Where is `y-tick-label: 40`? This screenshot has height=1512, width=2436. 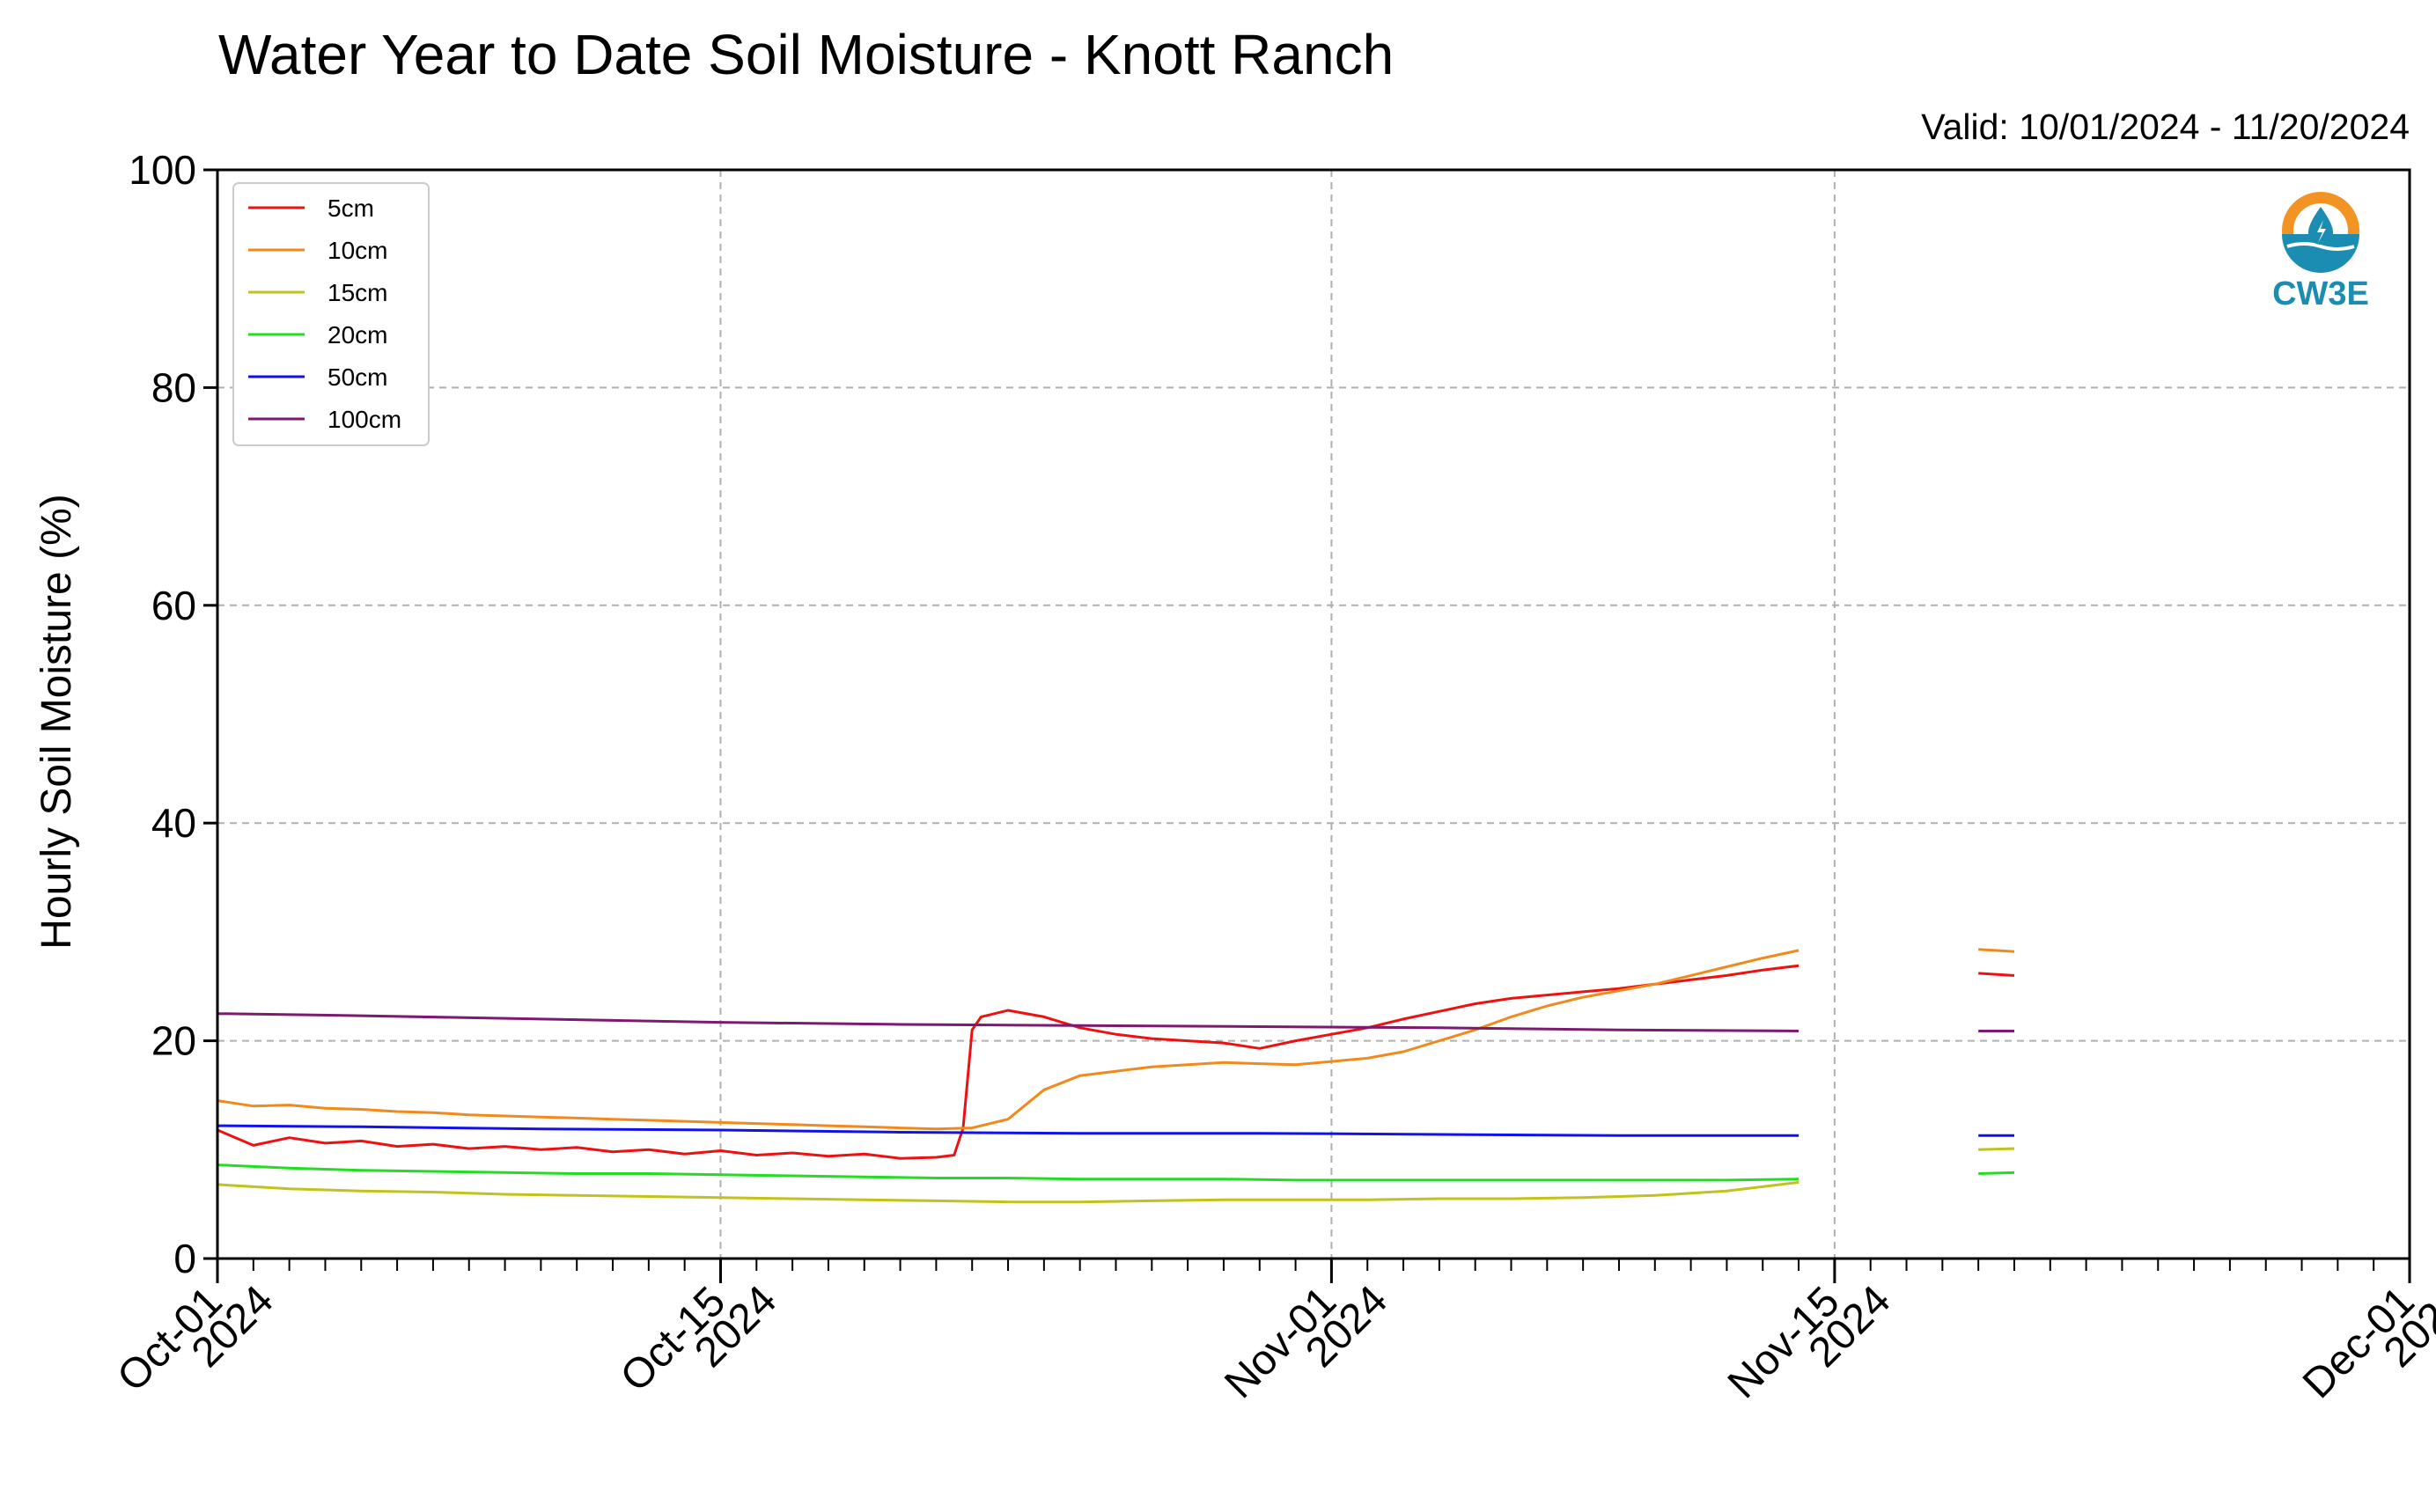 y-tick-label: 40 is located at coordinates (173, 823).